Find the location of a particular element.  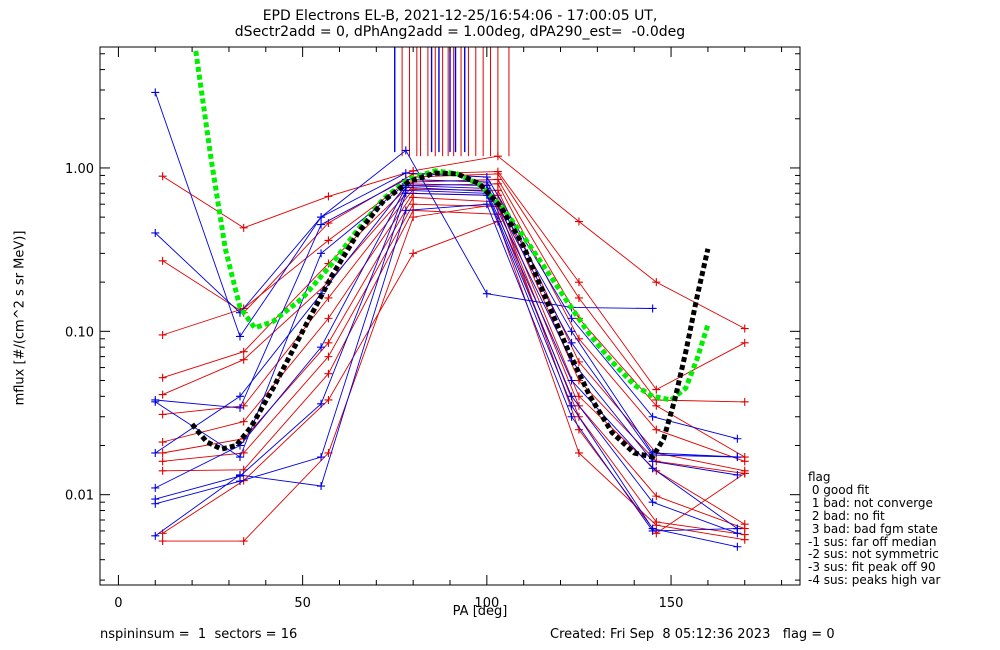

legend-item: 3 bad: bad fgm state is located at coordinates (873, 528).